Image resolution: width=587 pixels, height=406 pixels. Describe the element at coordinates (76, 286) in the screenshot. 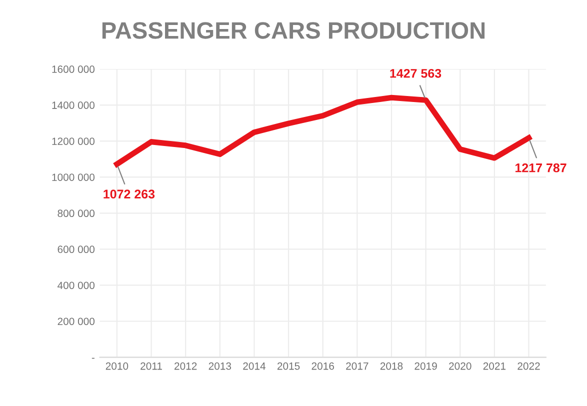

I see `y-tick-label: 400 000` at that location.